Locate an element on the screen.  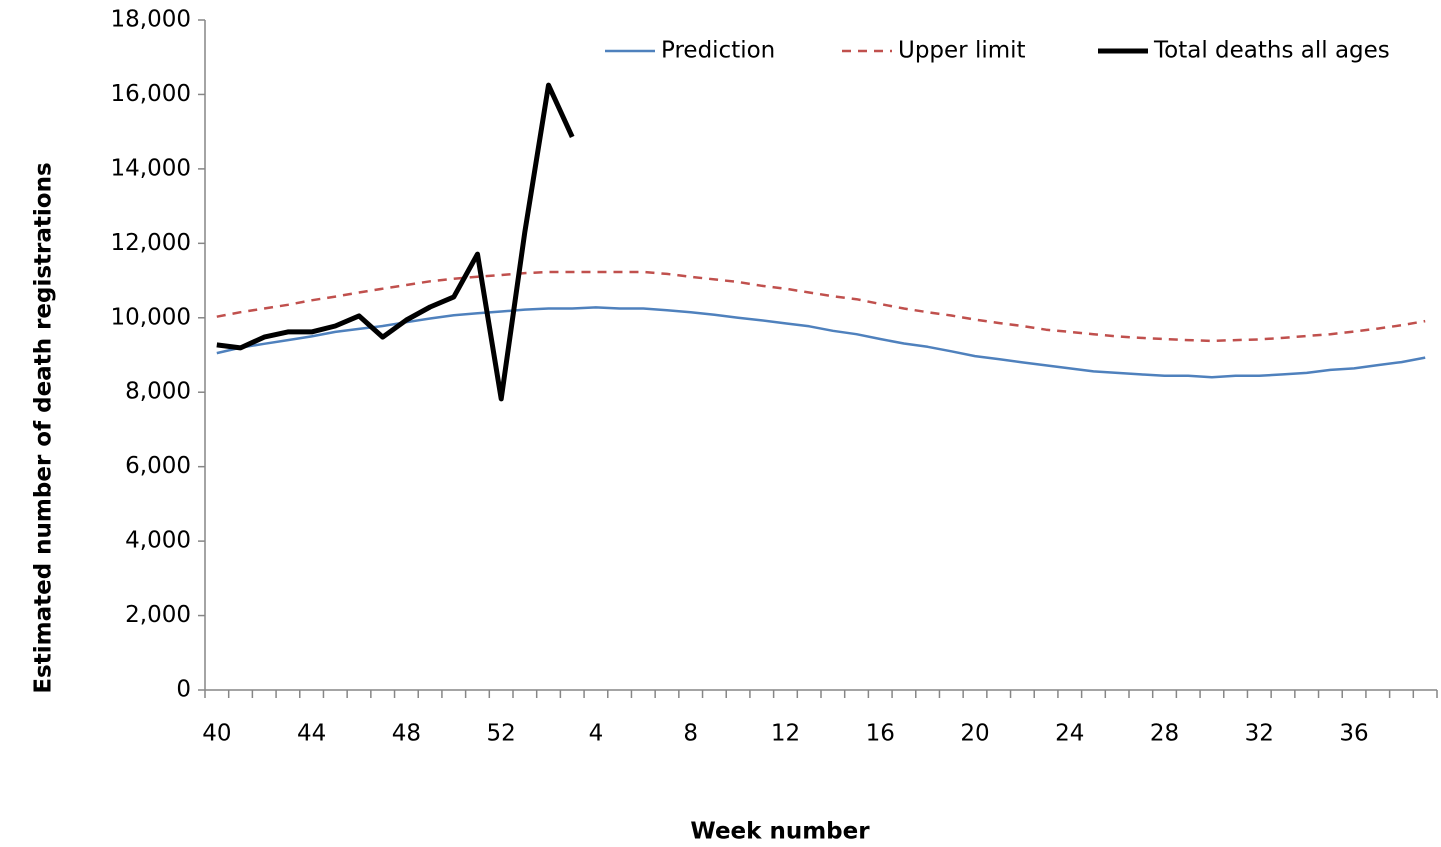
x-axis-label: Week number is located at coordinates (780, 832).